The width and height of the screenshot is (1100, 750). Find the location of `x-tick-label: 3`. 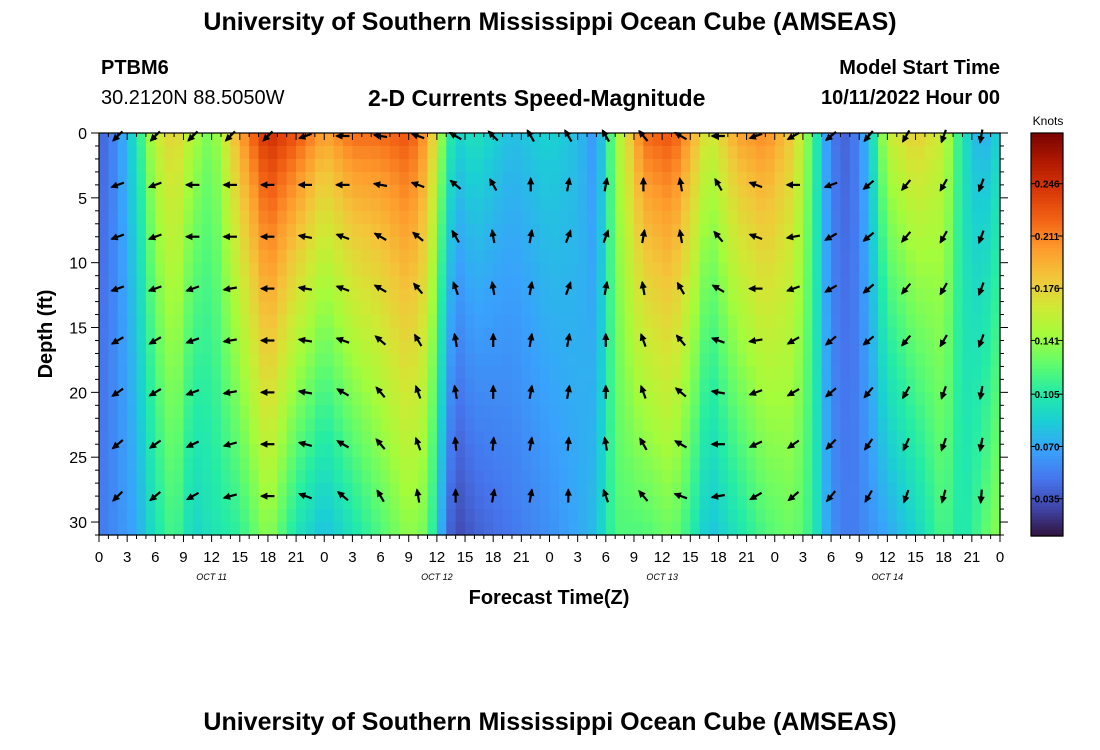

x-tick-label: 3 is located at coordinates (577, 557).